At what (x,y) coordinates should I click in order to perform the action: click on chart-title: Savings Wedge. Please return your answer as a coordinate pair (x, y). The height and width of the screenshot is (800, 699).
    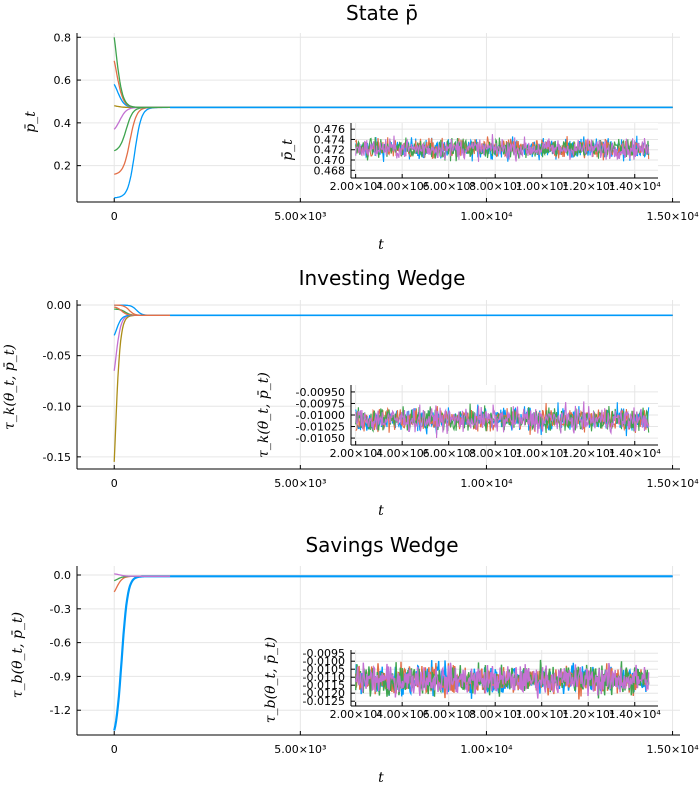
    Looking at the image, I should click on (381, 545).